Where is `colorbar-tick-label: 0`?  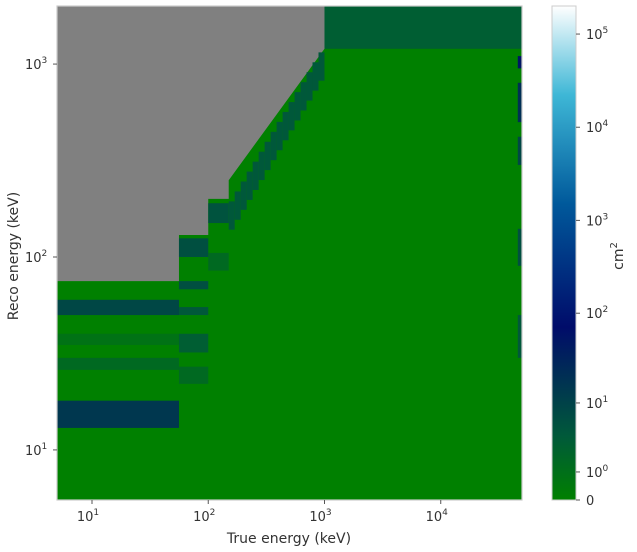
colorbar-tick-label: 0 is located at coordinates (590, 501).